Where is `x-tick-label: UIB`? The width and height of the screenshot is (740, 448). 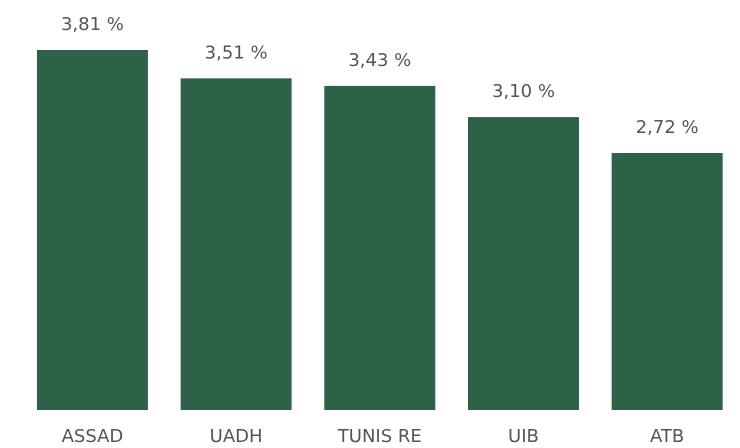 x-tick-label: UIB is located at coordinates (523, 436).